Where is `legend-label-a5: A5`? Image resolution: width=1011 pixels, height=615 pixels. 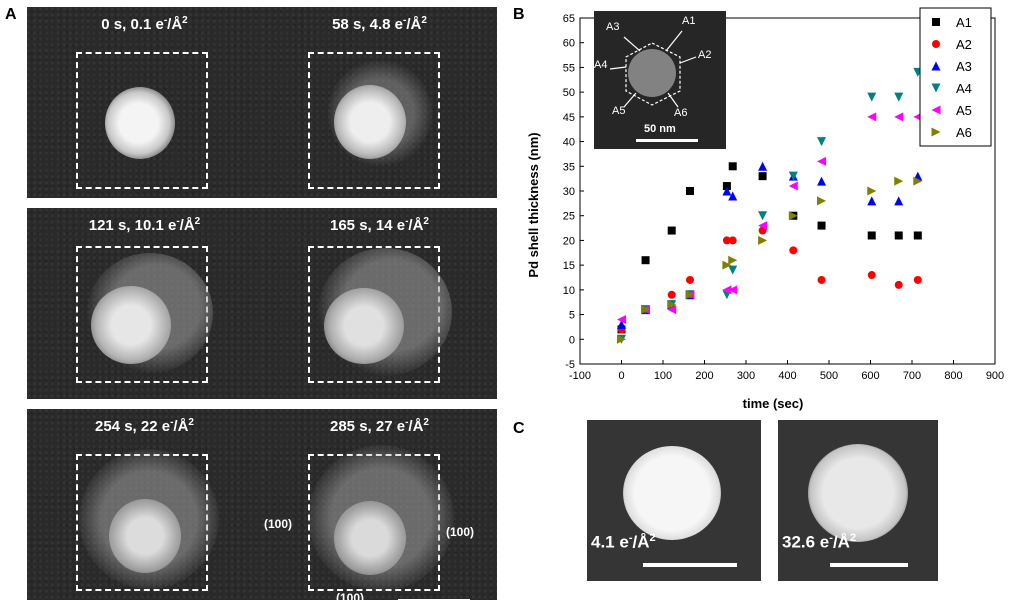 legend-label-a5: A5 is located at coordinates (964, 110).